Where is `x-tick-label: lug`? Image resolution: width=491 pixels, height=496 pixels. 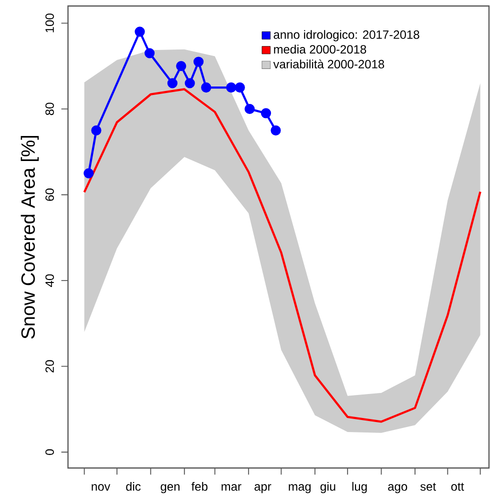
x-tick-label: lug is located at coordinates (359, 488).